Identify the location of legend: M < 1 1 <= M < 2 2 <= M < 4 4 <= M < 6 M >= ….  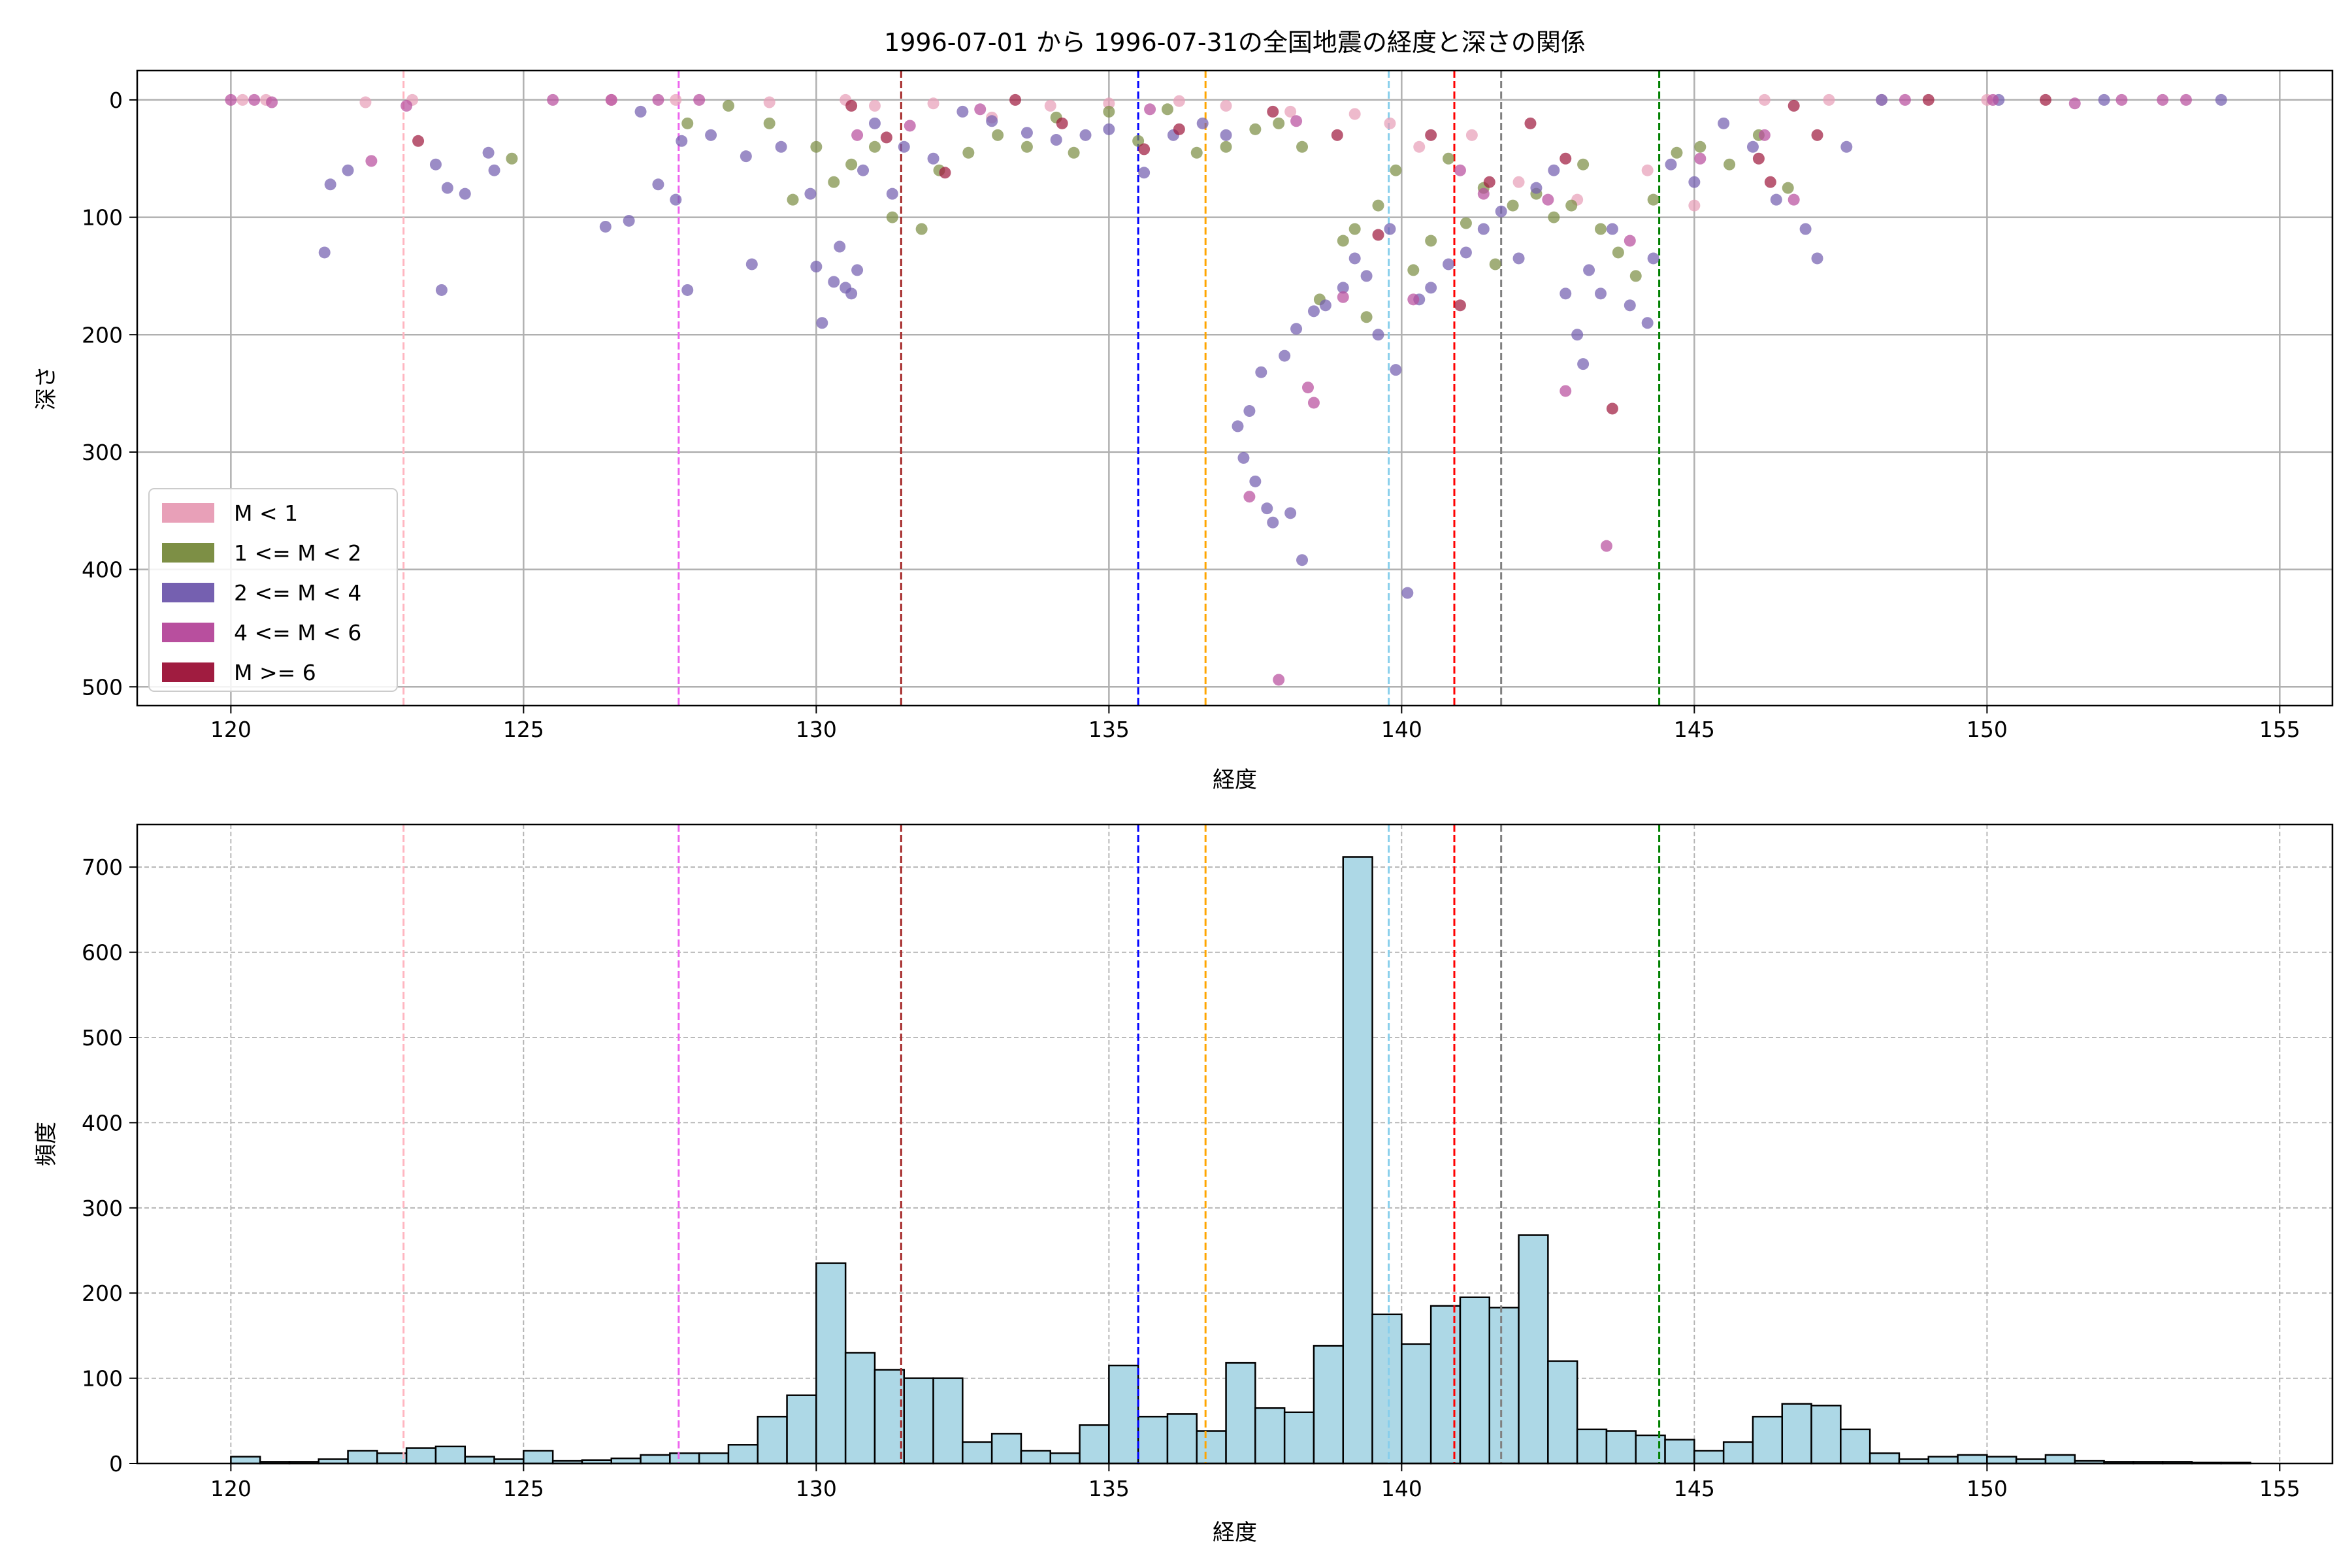
(273, 590).